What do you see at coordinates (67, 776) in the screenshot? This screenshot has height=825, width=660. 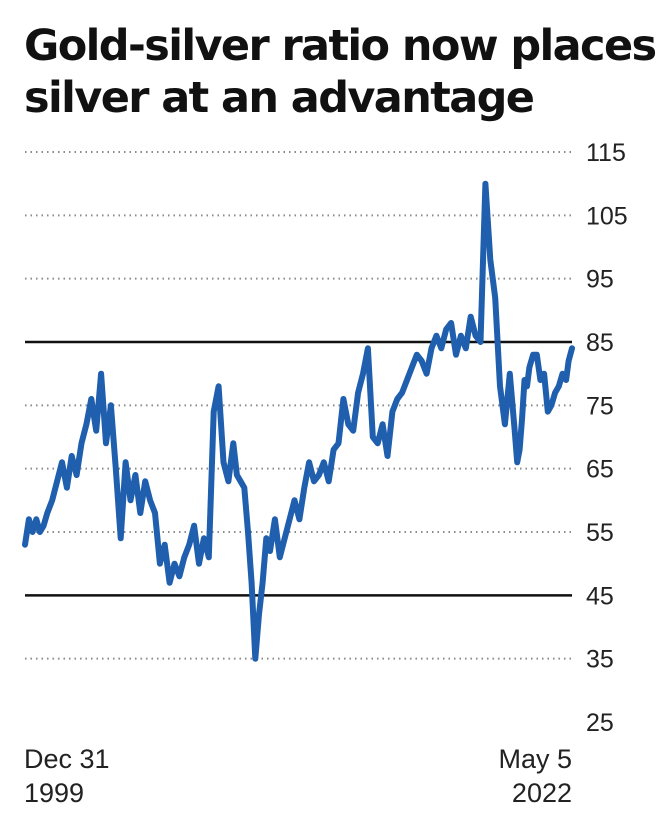 I see `x-axis-start-label: Dec 31 1999` at bounding box center [67, 776].